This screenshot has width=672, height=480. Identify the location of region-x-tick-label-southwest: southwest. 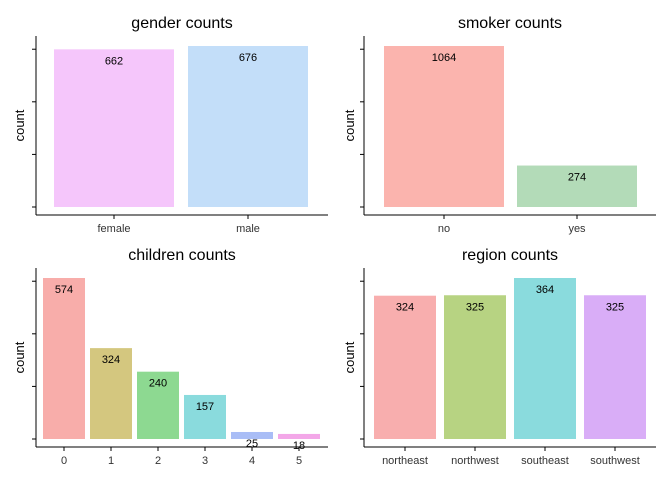
(615, 461).